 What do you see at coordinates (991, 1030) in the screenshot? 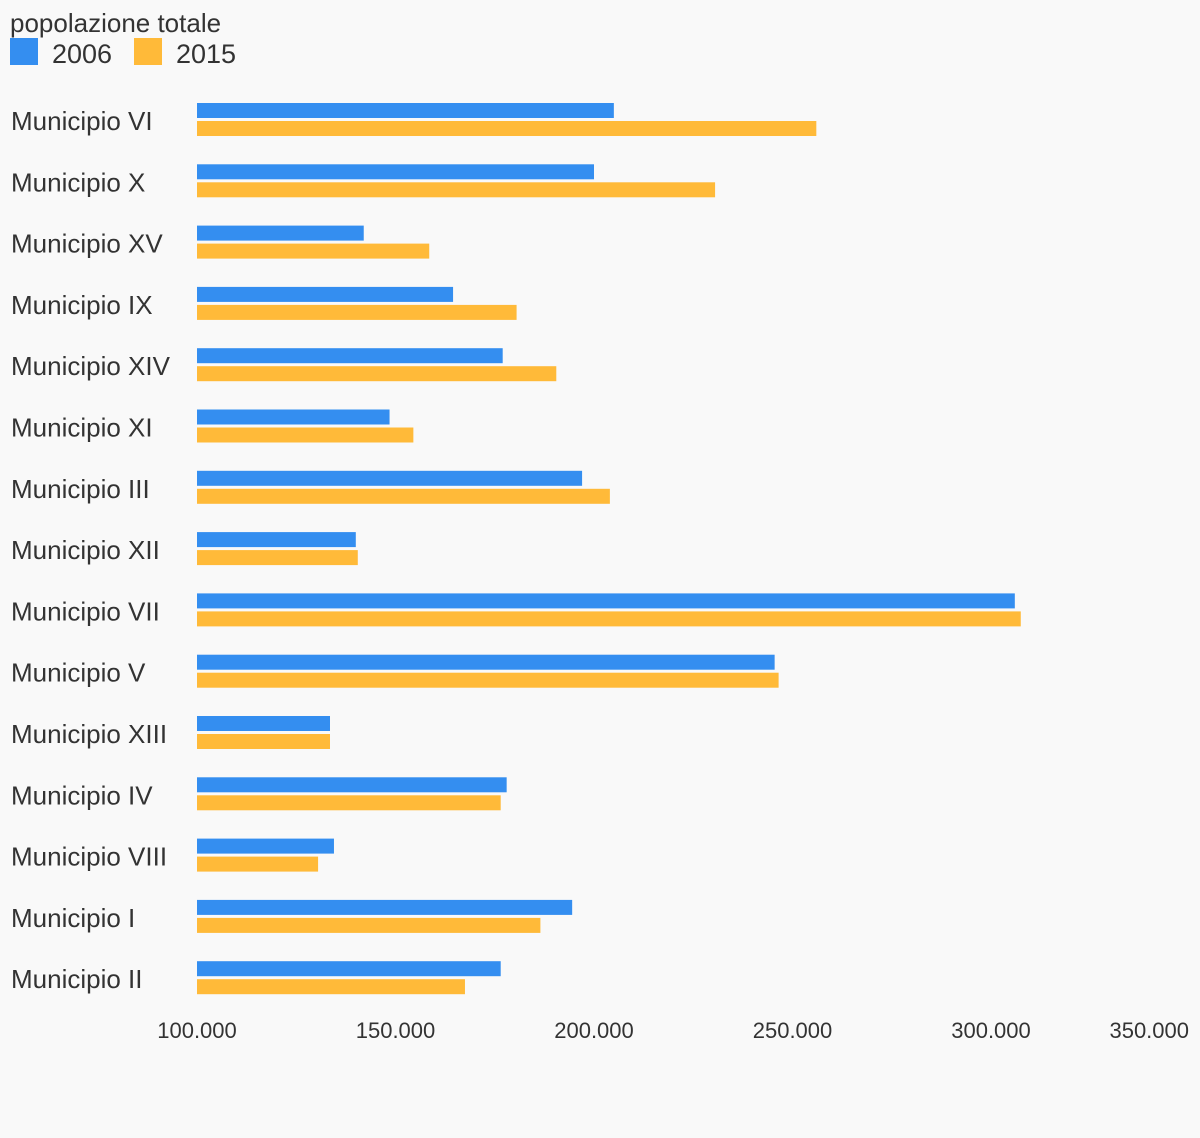
I see `x-tick-label: 300.000` at bounding box center [991, 1030].